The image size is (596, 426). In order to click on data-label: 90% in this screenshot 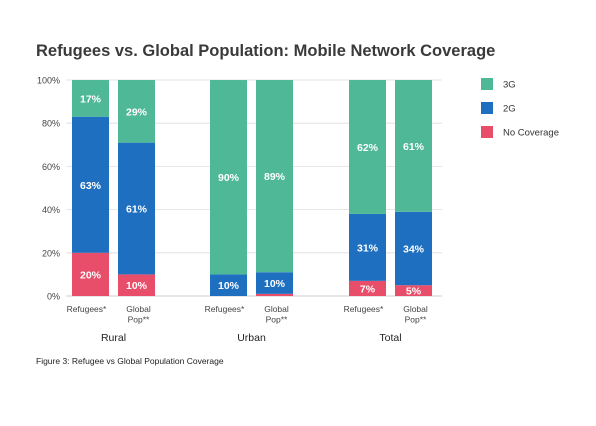, I will do `click(229, 178)`.